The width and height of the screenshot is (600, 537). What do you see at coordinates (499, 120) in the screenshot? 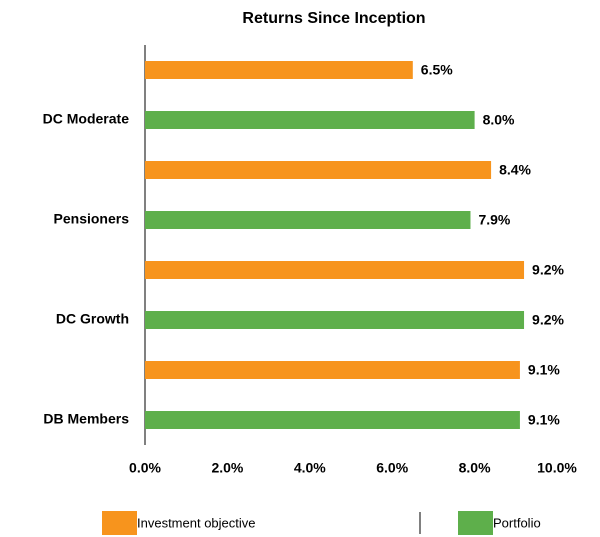
I see `value-label: 8.0%` at bounding box center [499, 120].